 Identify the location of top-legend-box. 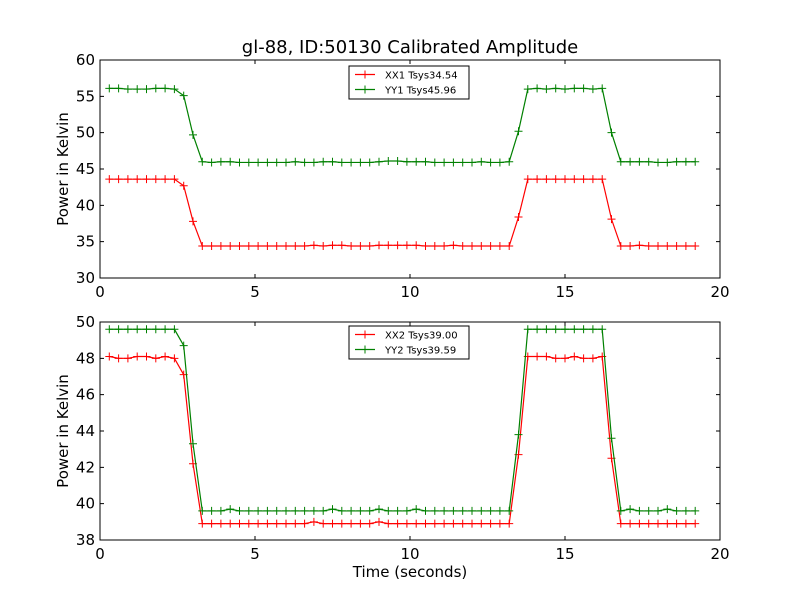
(409, 82).